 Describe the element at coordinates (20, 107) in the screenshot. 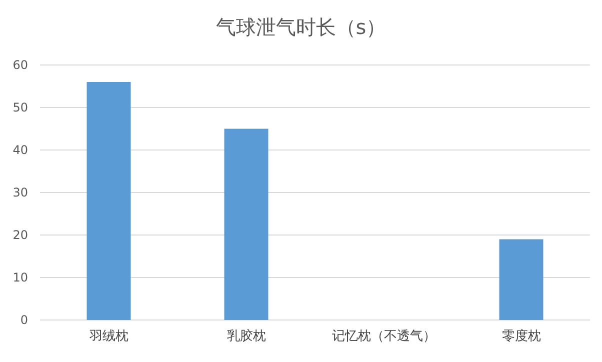

I see `y-tick-label: 50` at that location.